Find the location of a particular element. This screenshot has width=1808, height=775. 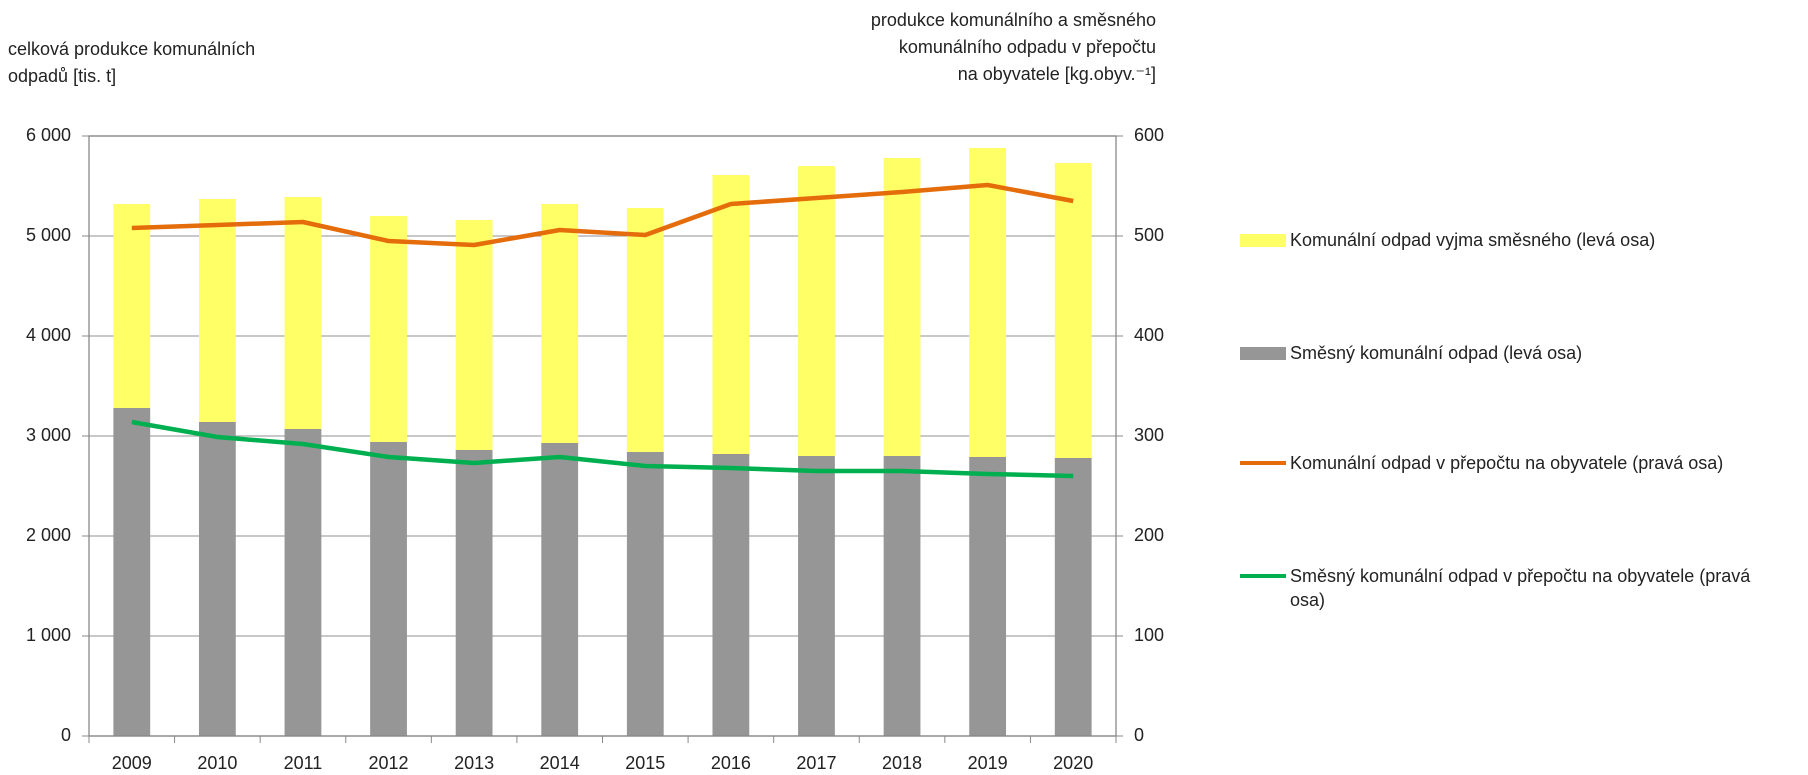

legend-item: Směsný komunální odpad (levá osa) is located at coordinates (1520, 353).